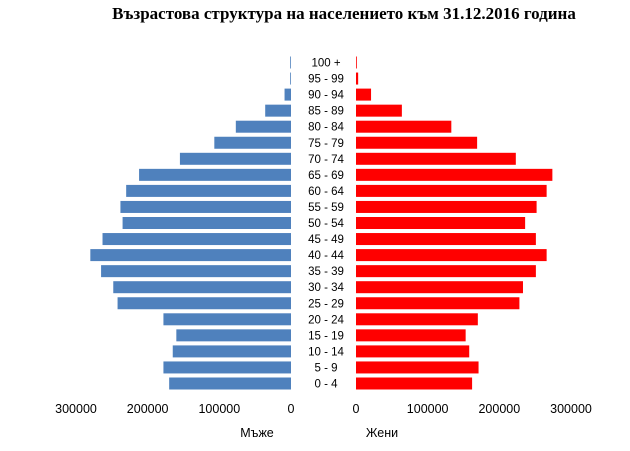  What do you see at coordinates (326, 272) in the screenshot?
I see `age-group-label: 35 - 39` at bounding box center [326, 272].